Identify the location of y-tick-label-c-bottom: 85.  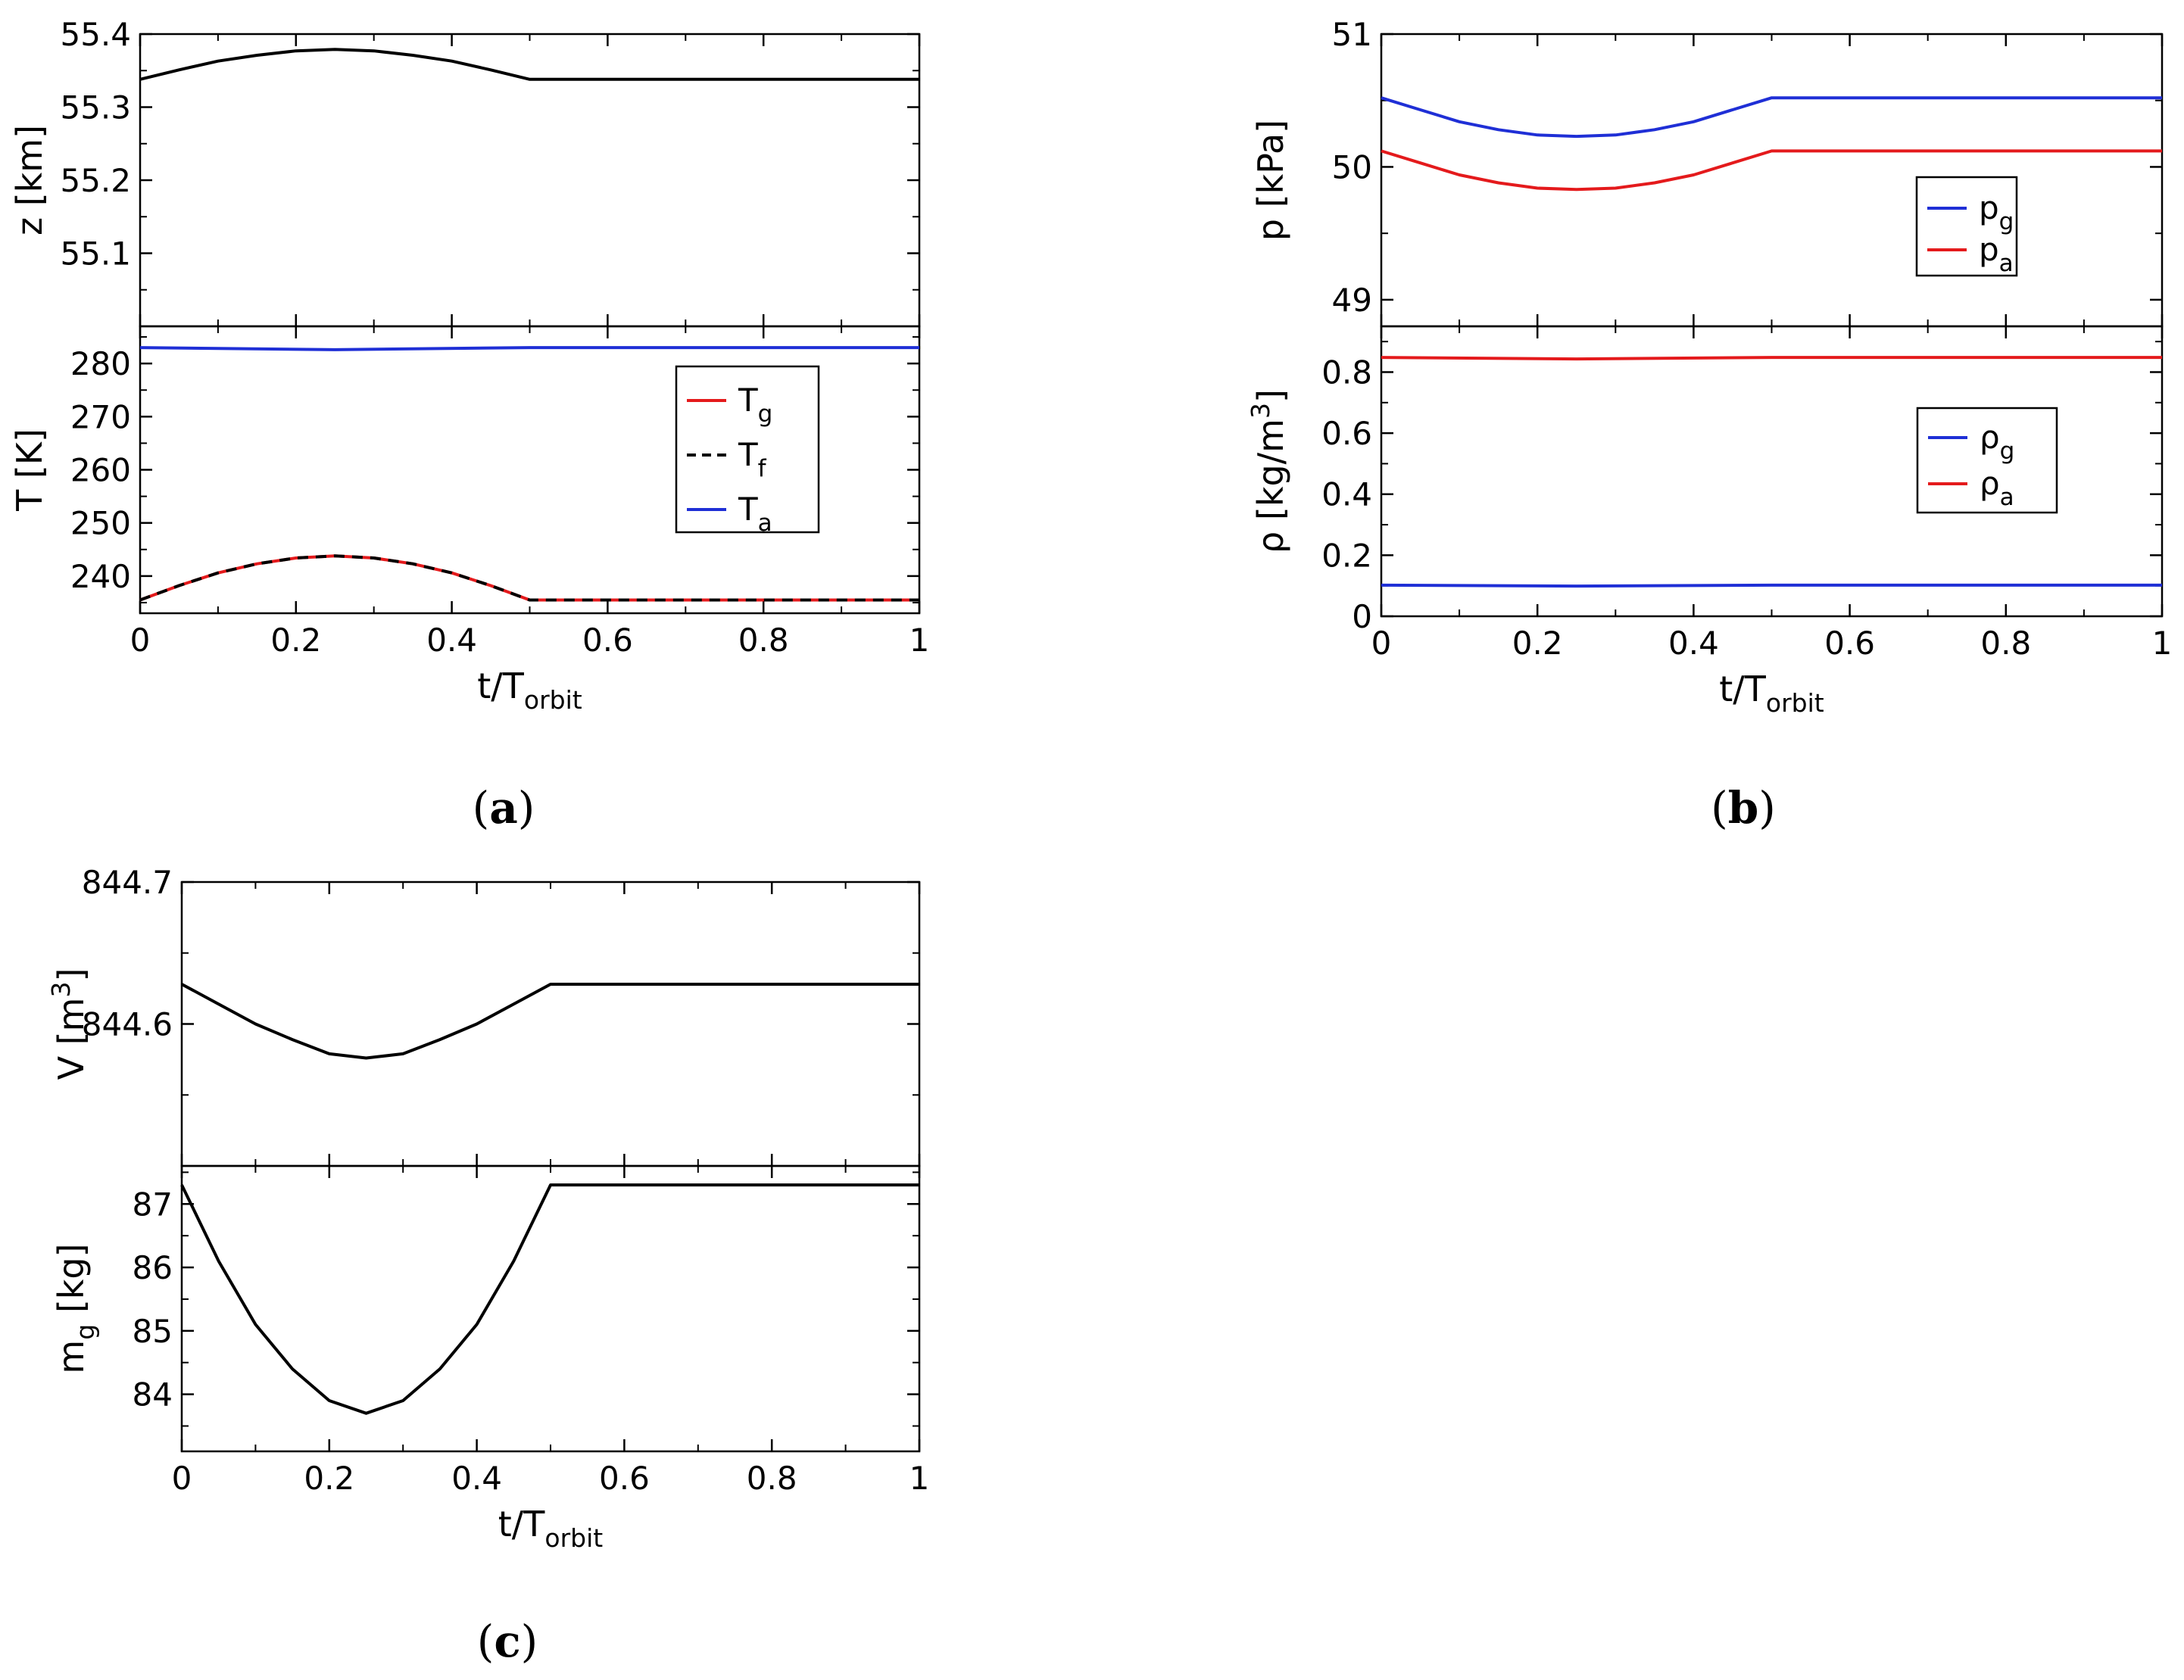
(153, 1331).